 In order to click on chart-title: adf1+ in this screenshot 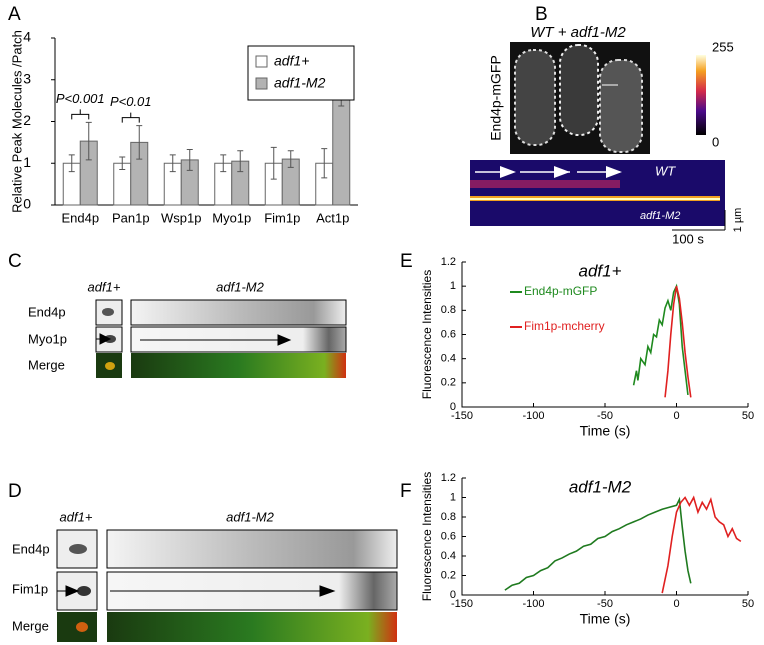, I will do `click(599, 270)`.